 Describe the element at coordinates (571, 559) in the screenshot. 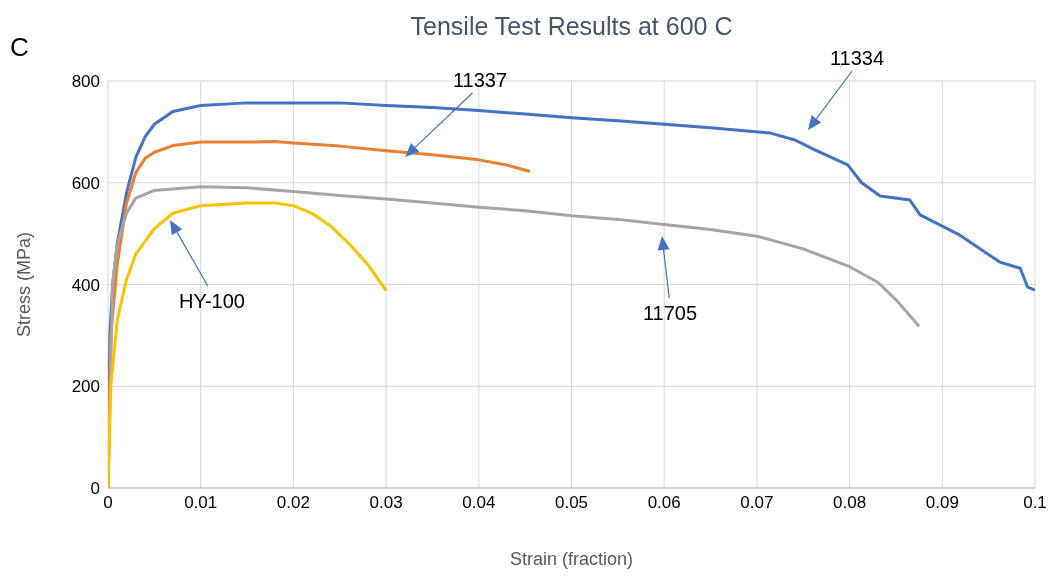

I see `x-axis-title: Strain (fraction)` at that location.